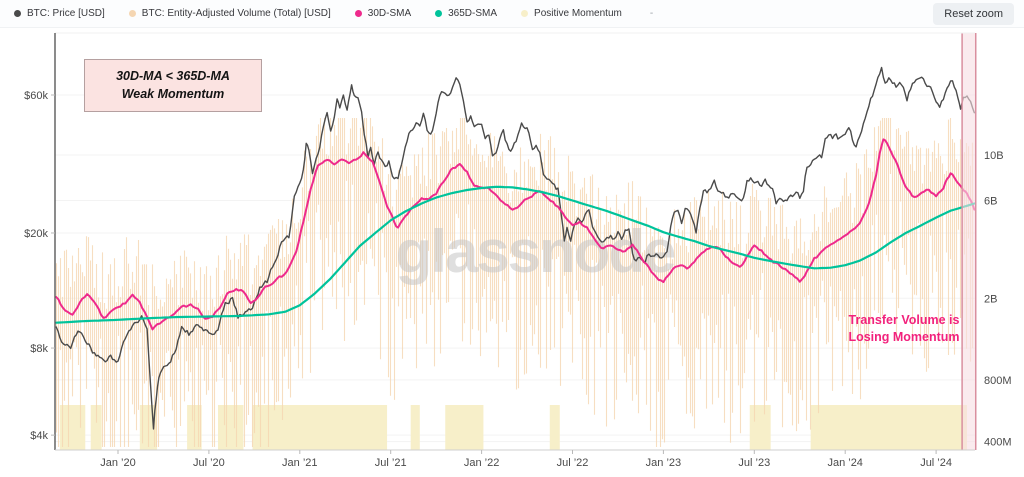 This screenshot has width=1024, height=477. What do you see at coordinates (173, 94) in the screenshot?
I see `weak-momentum-line2: Weak Momentum` at bounding box center [173, 94].